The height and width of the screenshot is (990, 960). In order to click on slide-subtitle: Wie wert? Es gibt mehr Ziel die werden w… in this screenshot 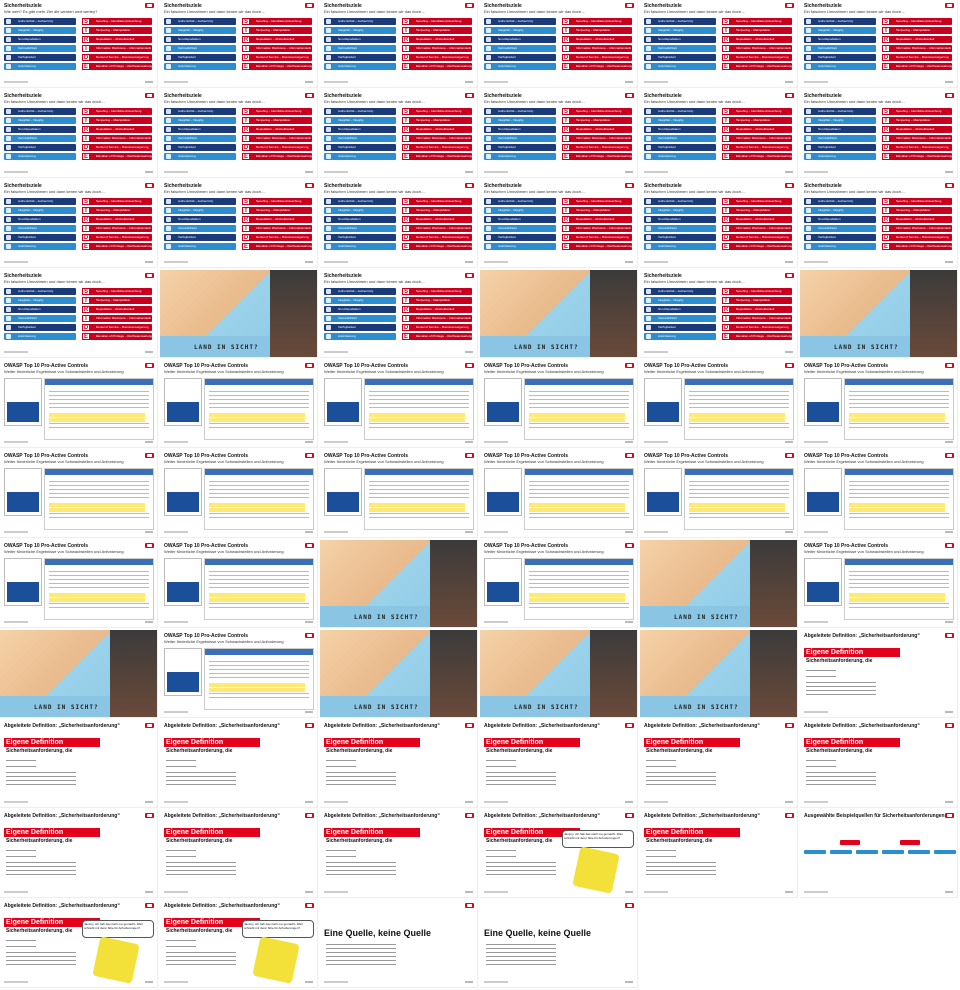, I will do `click(51, 11)`.